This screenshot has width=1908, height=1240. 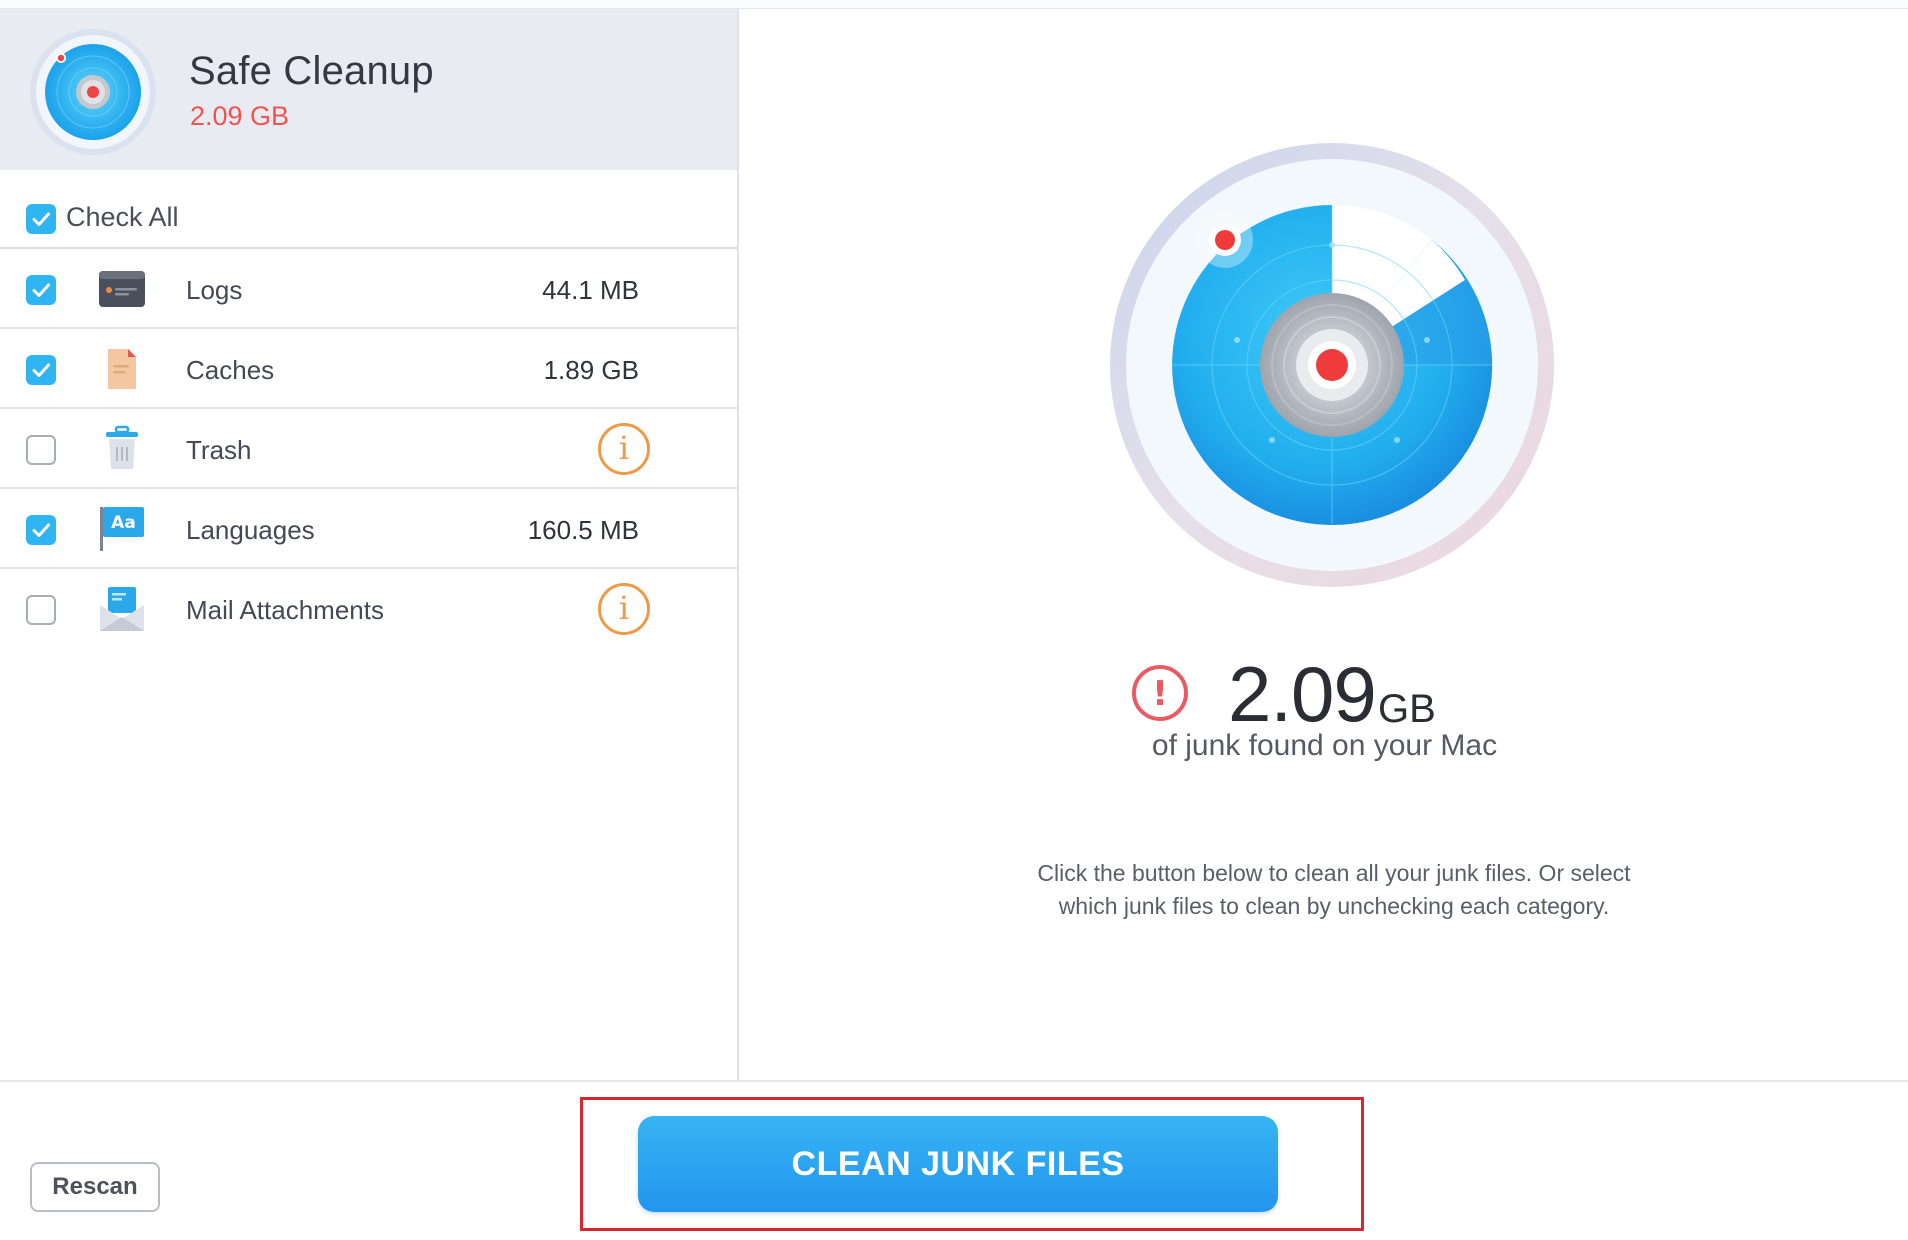 I want to click on check-all-row: Check All, so click(x=368, y=209).